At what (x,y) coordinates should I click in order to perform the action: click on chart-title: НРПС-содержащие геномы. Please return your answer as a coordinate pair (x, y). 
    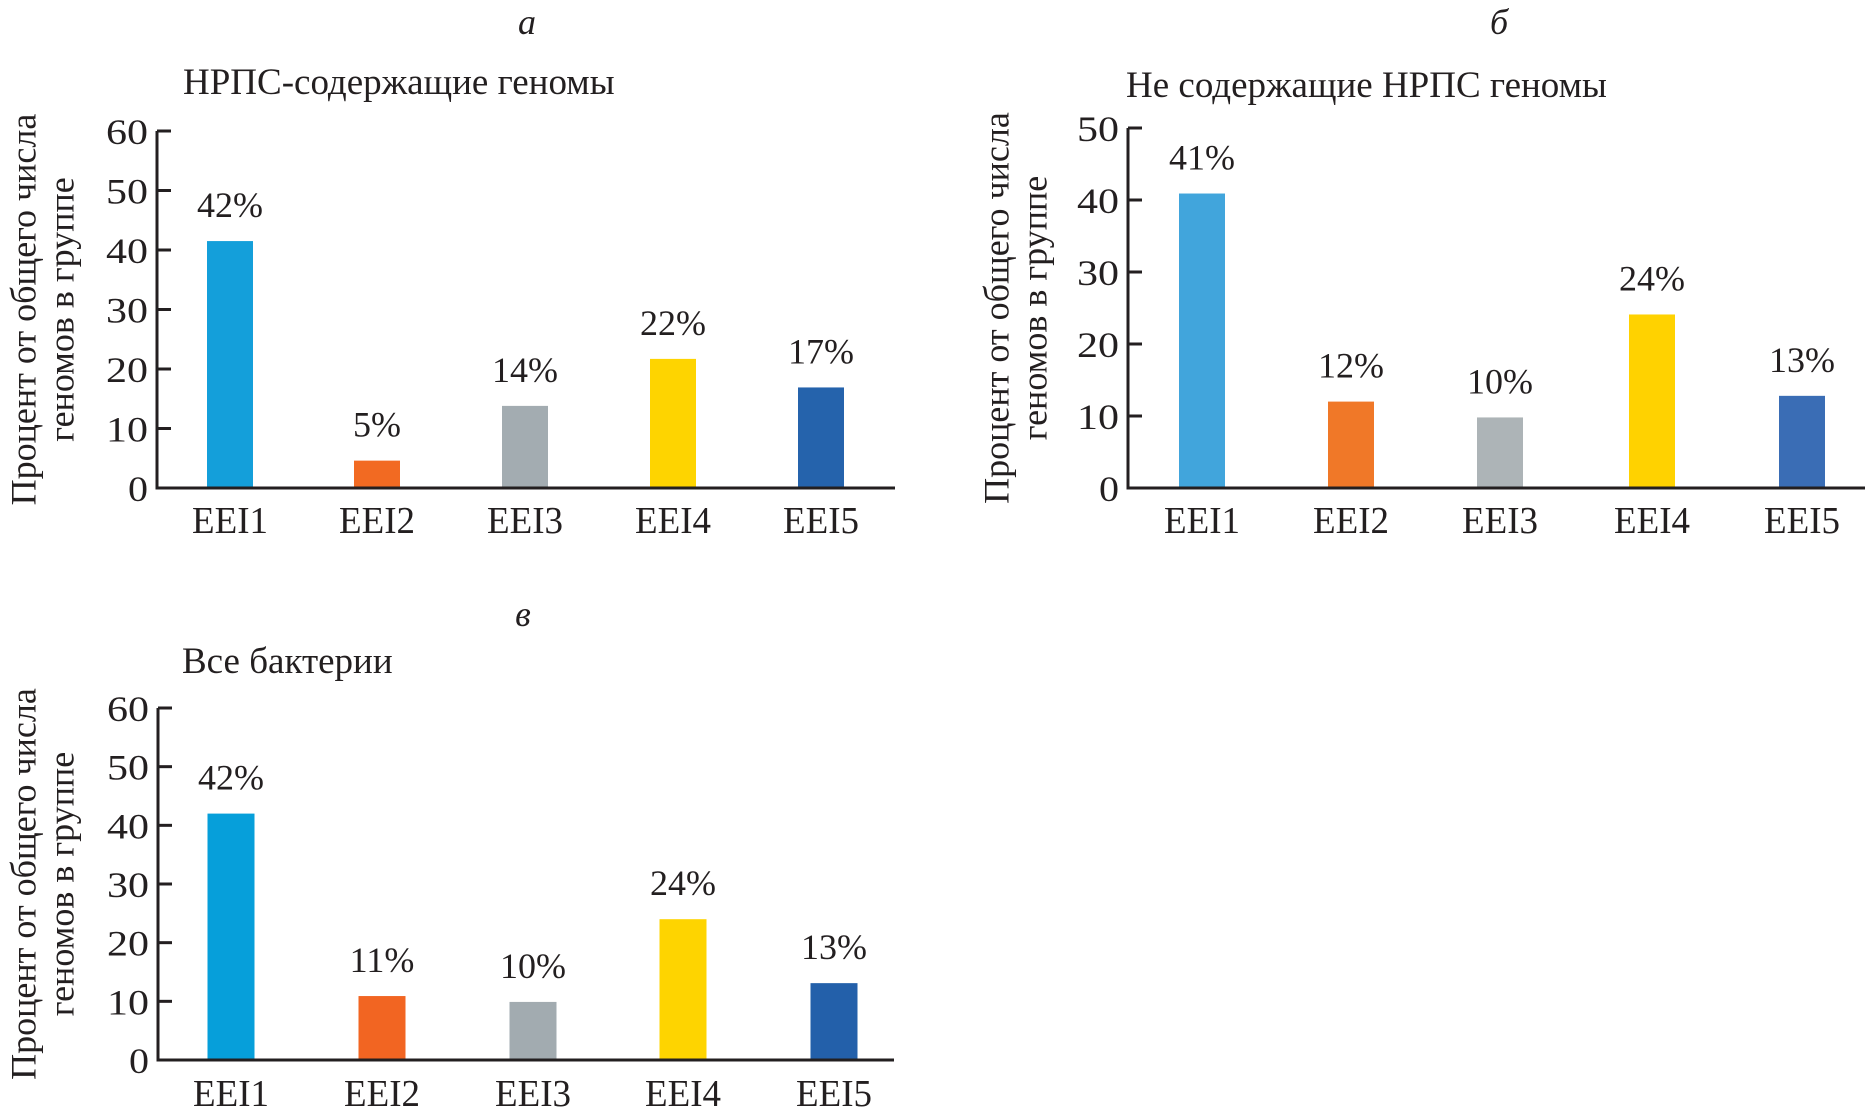
    Looking at the image, I should click on (399, 82).